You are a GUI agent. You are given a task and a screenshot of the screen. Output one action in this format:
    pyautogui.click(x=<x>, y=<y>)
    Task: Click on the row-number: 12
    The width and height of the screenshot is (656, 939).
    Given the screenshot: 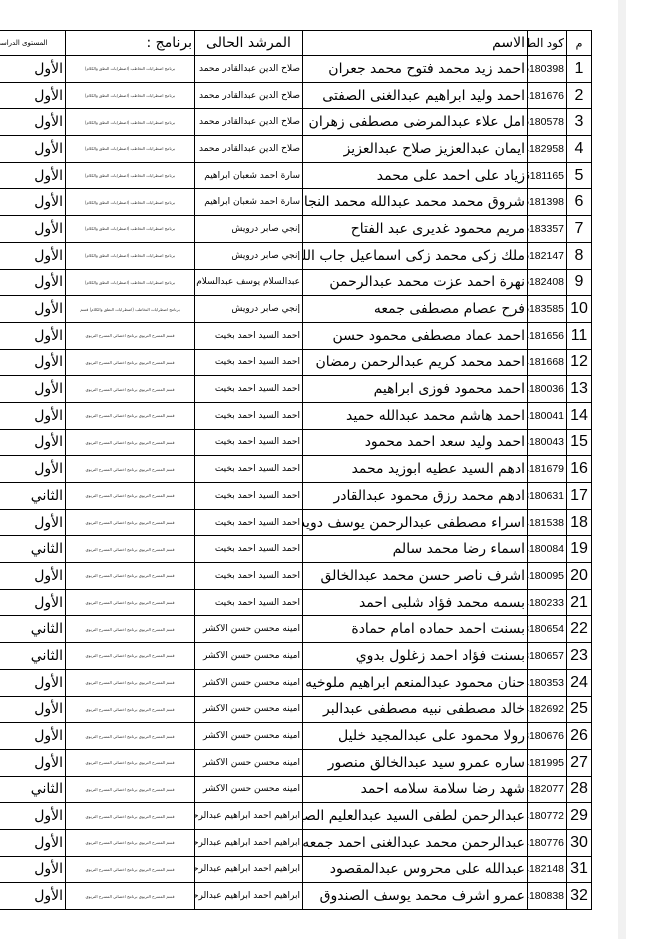 What is the action you would take?
    pyautogui.click(x=579, y=362)
    